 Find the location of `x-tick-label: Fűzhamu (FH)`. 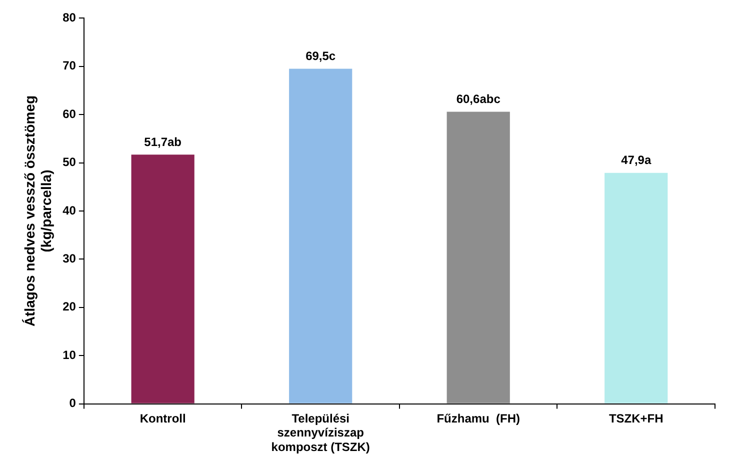

x-tick-label: Fűzhamu (FH) is located at coordinates (478, 418).